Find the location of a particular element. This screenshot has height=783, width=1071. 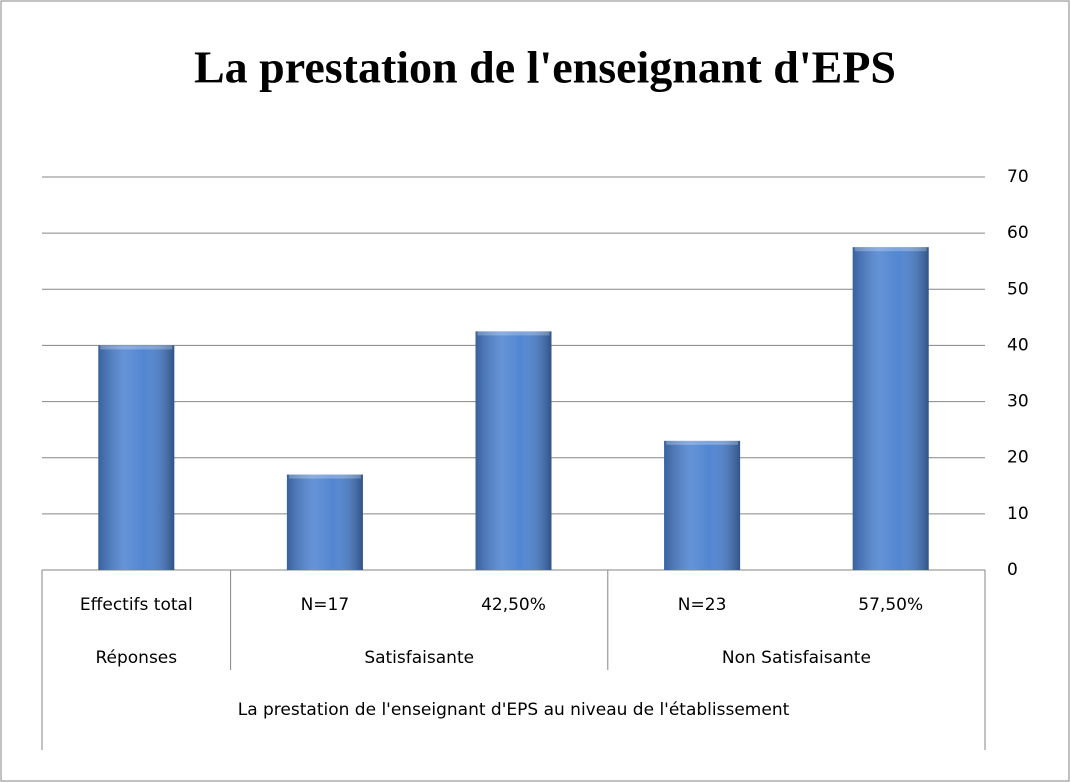

y-tick-label: 20 is located at coordinates (1018, 458).